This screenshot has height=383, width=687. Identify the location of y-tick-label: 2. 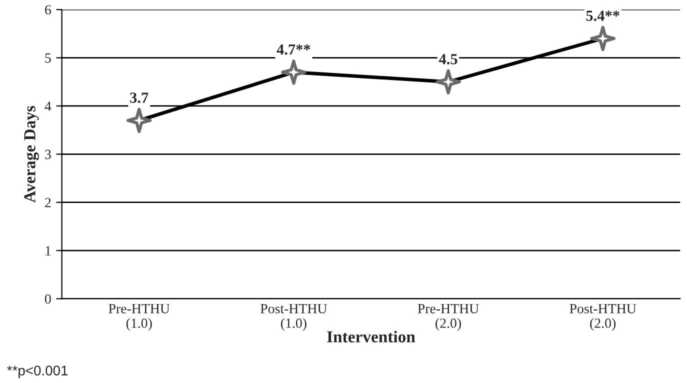
(48, 203).